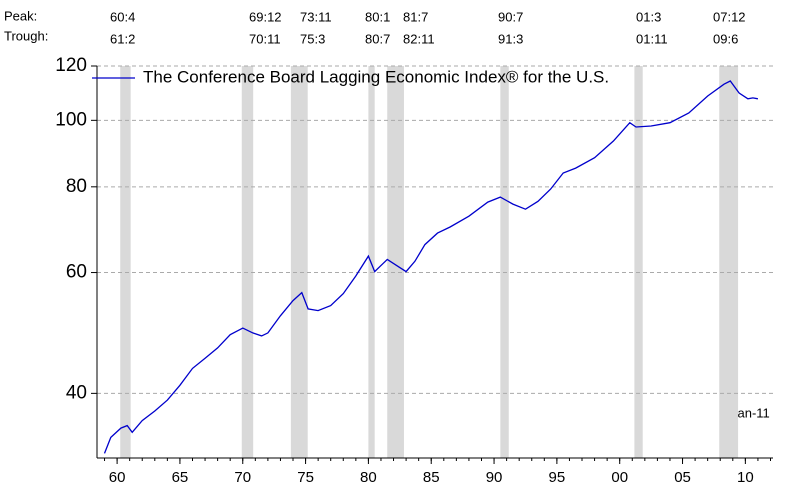  Describe the element at coordinates (76, 392) in the screenshot. I see `y-tick-label: 40` at that location.